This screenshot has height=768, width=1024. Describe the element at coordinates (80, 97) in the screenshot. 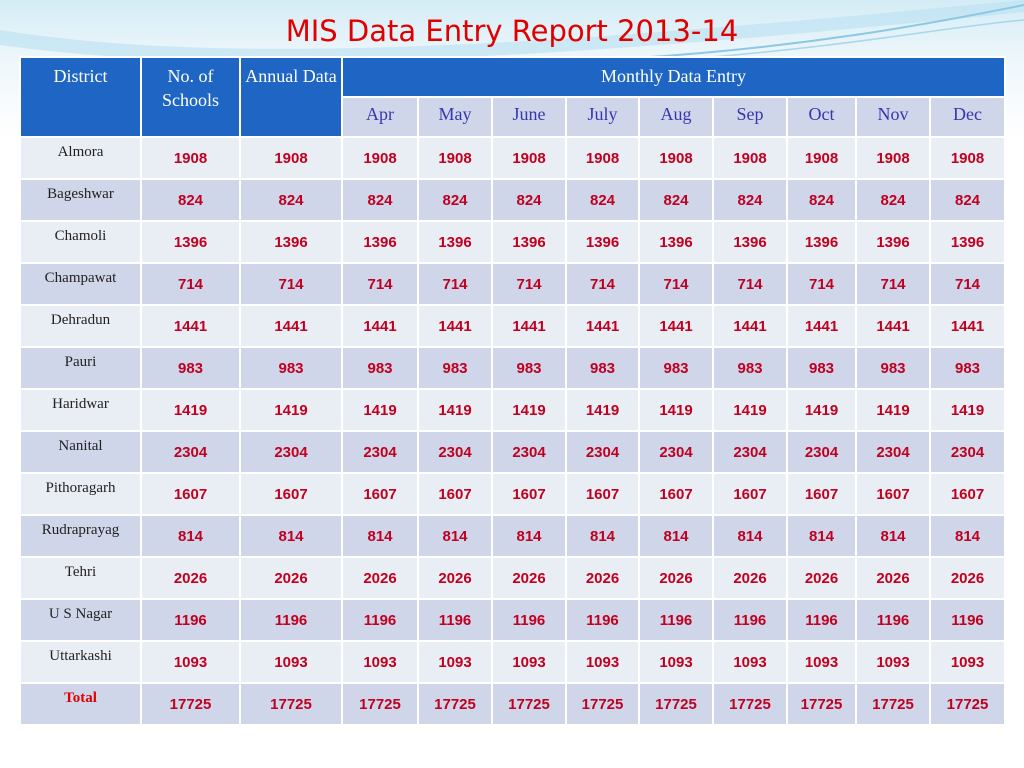

I see `header-district: District` at that location.